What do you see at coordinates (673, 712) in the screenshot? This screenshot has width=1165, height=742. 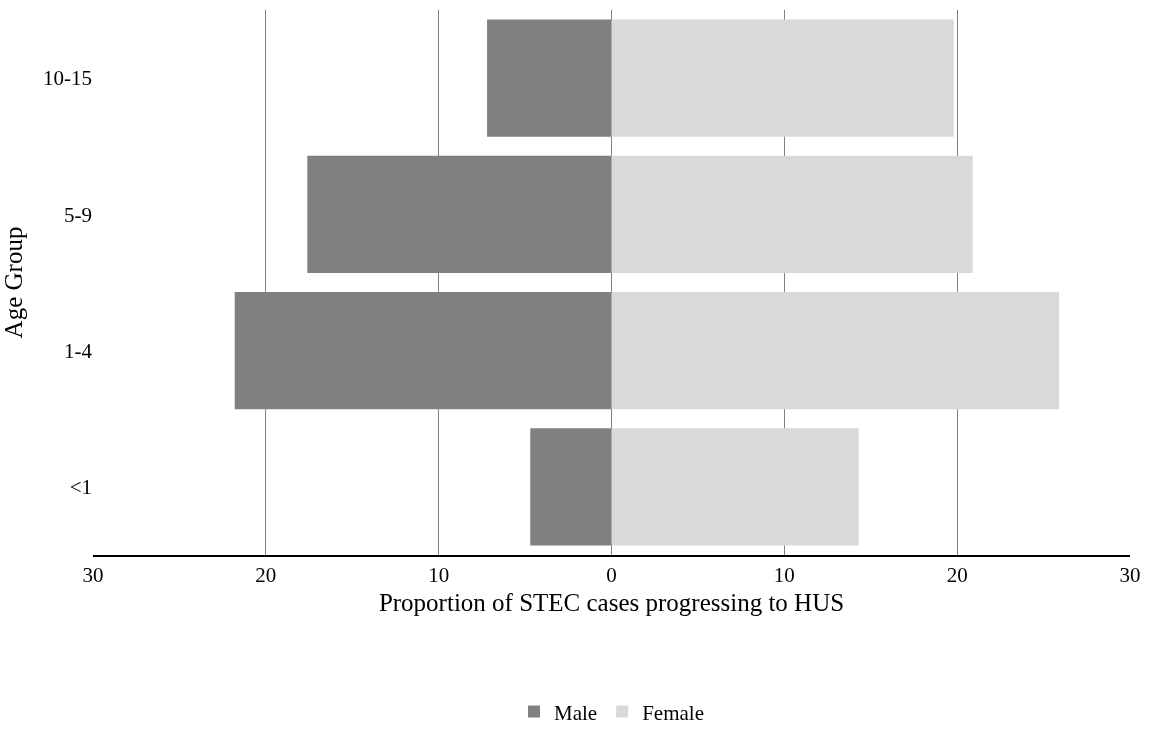 I see `legend-label: Female` at bounding box center [673, 712].